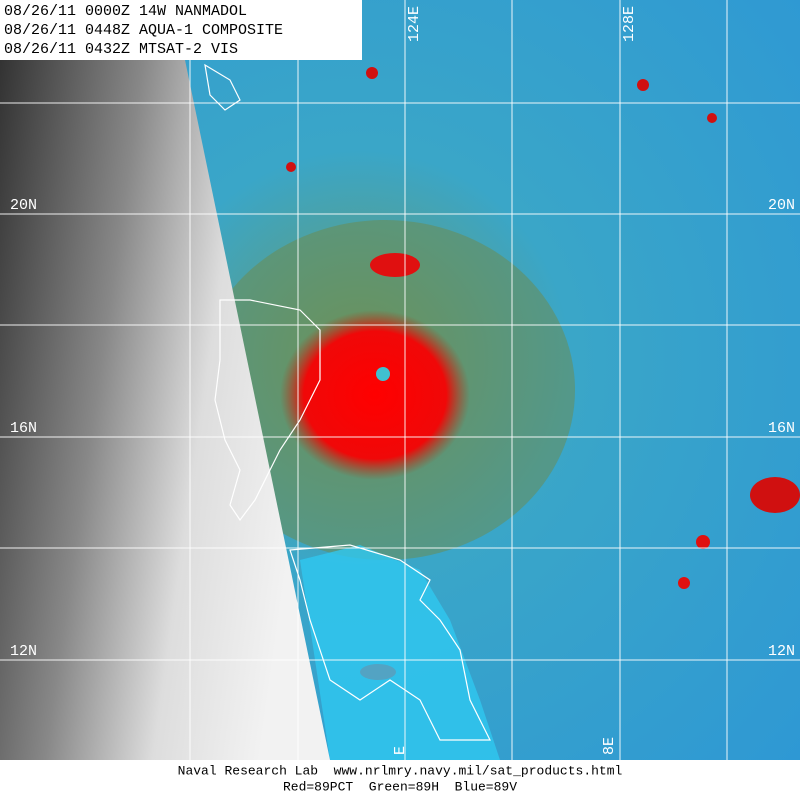 The image size is (800, 800). I want to click on typhoon-eye, so click(383, 374).